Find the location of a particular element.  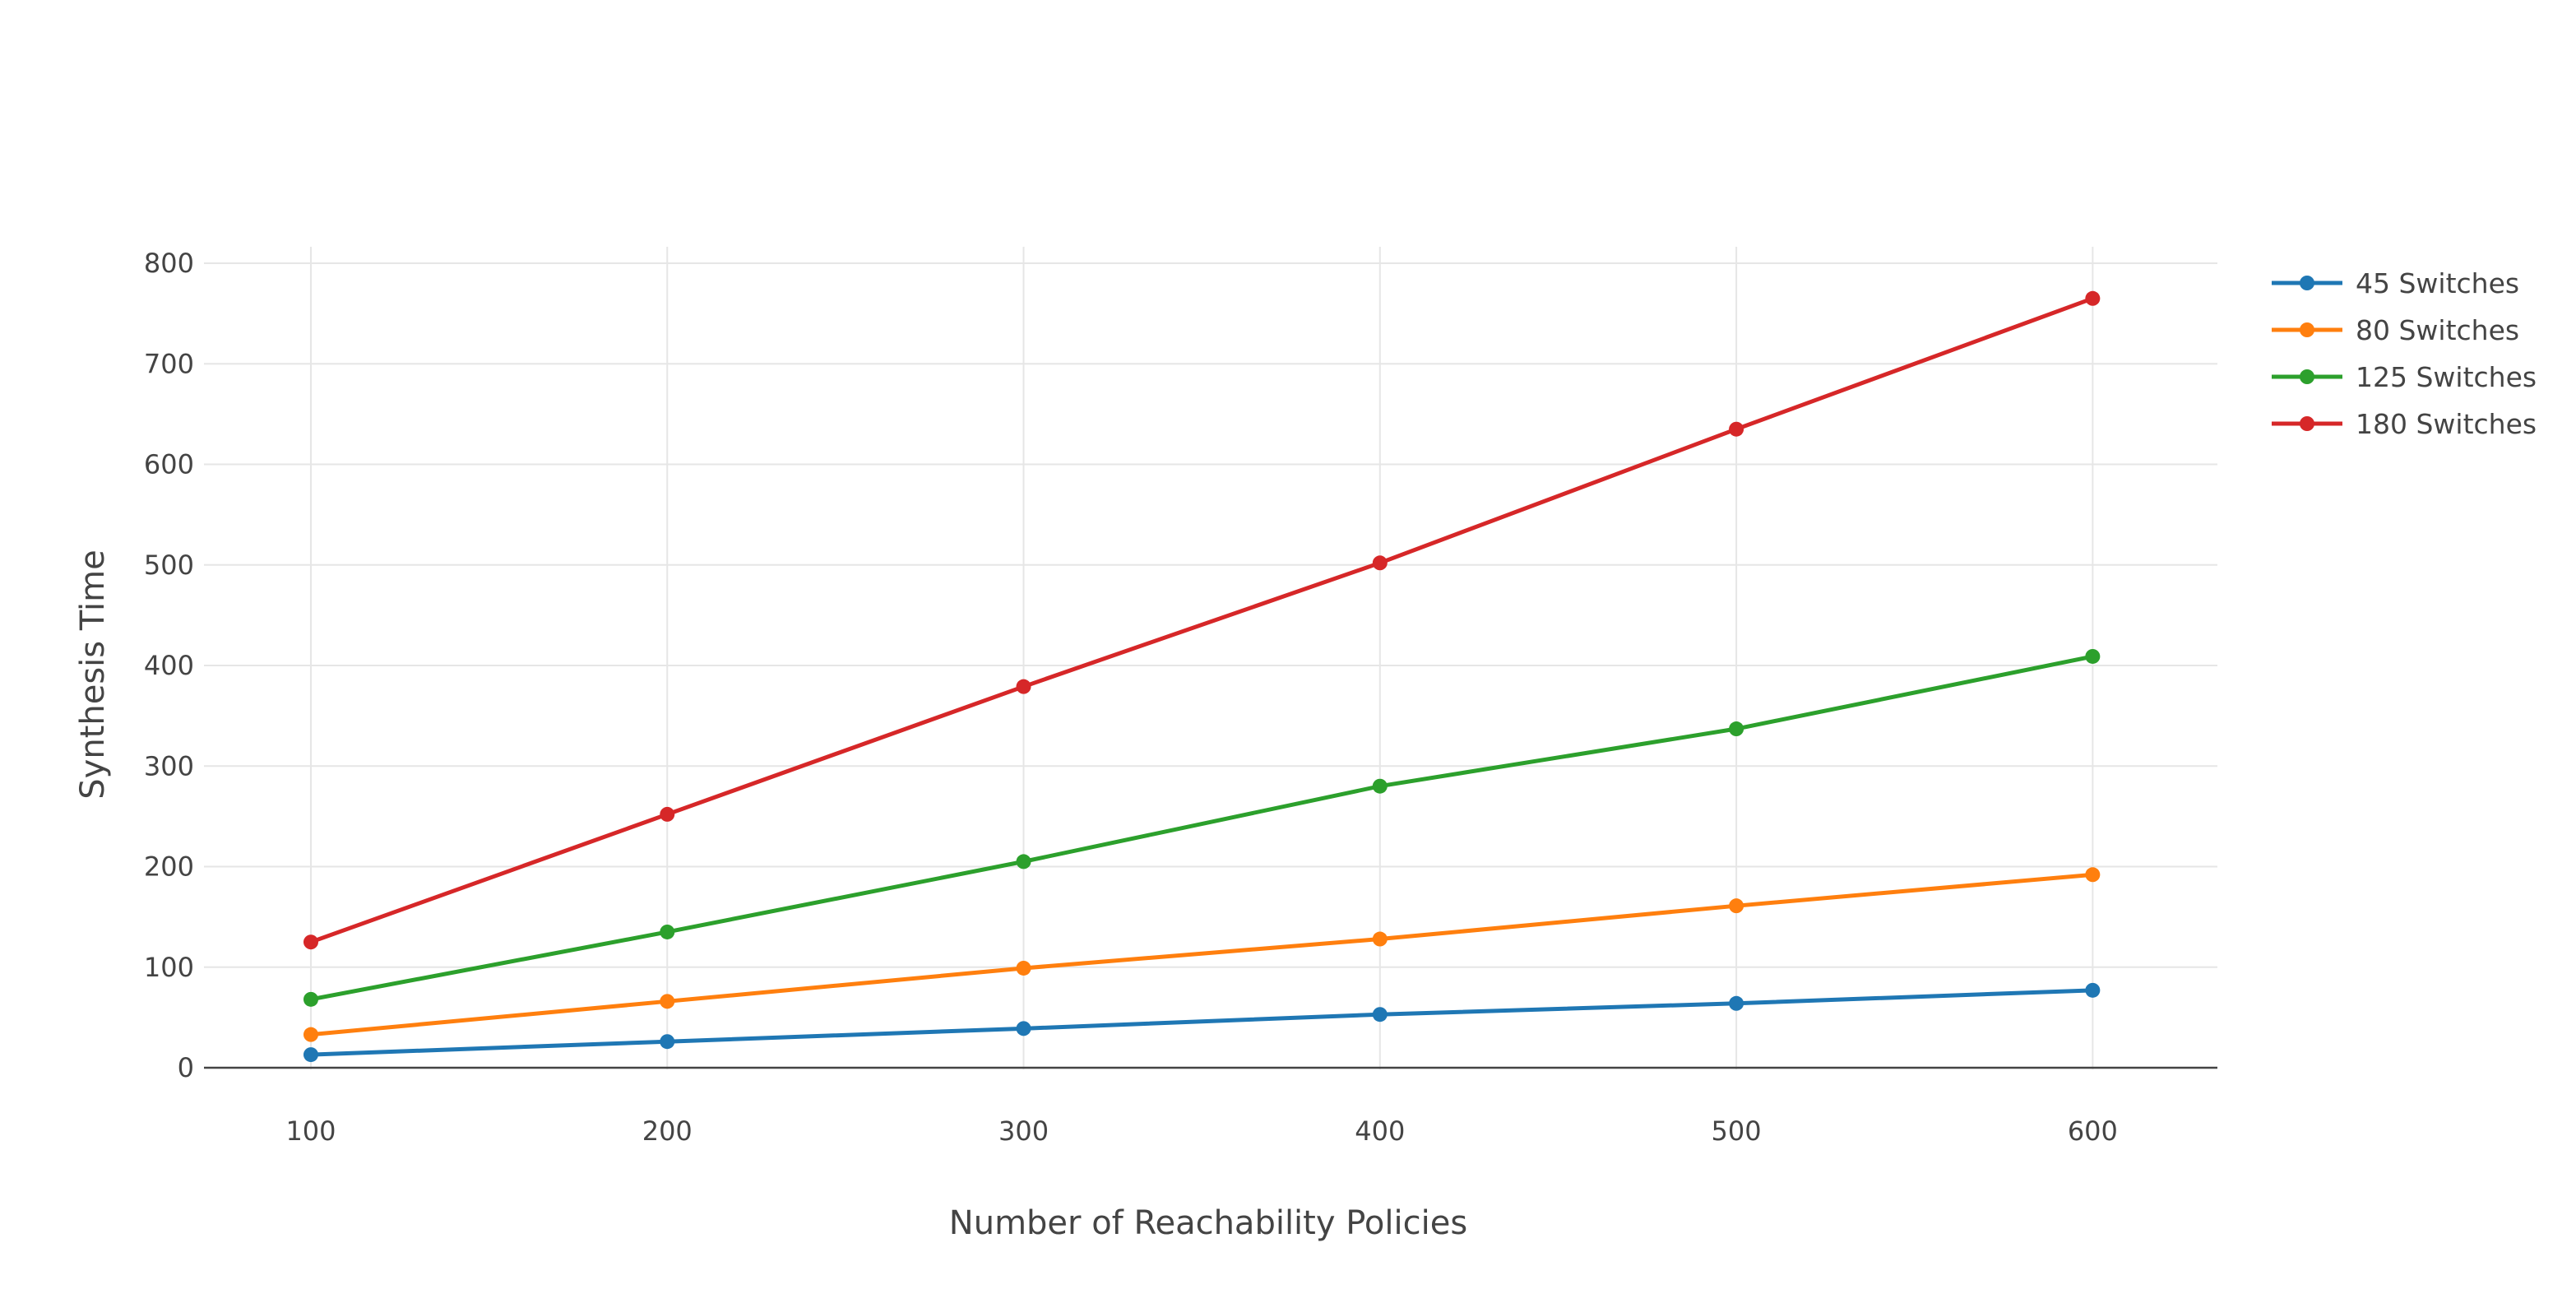

y-tick-label: 300 is located at coordinates (169, 765).